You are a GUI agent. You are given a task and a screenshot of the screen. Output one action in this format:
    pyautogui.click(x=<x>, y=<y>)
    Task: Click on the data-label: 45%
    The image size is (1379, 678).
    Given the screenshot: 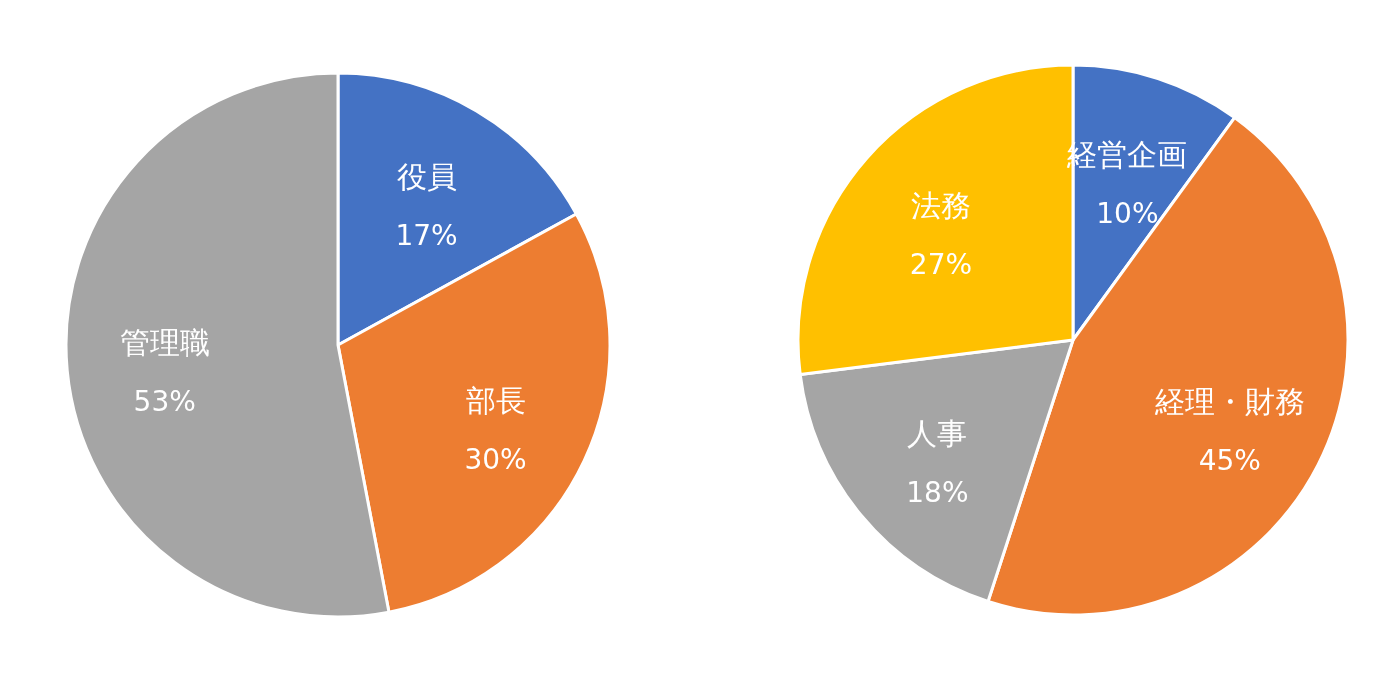 What is the action you would take?
    pyautogui.click(x=1229, y=460)
    